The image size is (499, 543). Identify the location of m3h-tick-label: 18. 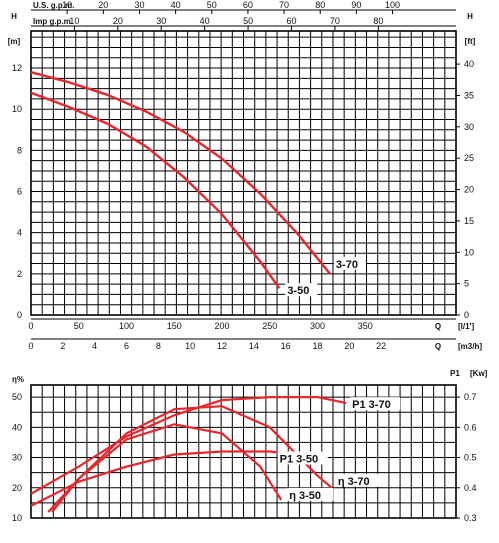
(318, 346).